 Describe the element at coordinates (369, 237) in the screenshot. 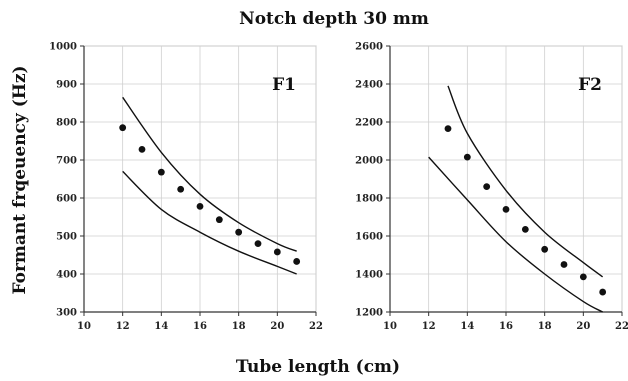

I see `y-tick-label: 1600` at that location.